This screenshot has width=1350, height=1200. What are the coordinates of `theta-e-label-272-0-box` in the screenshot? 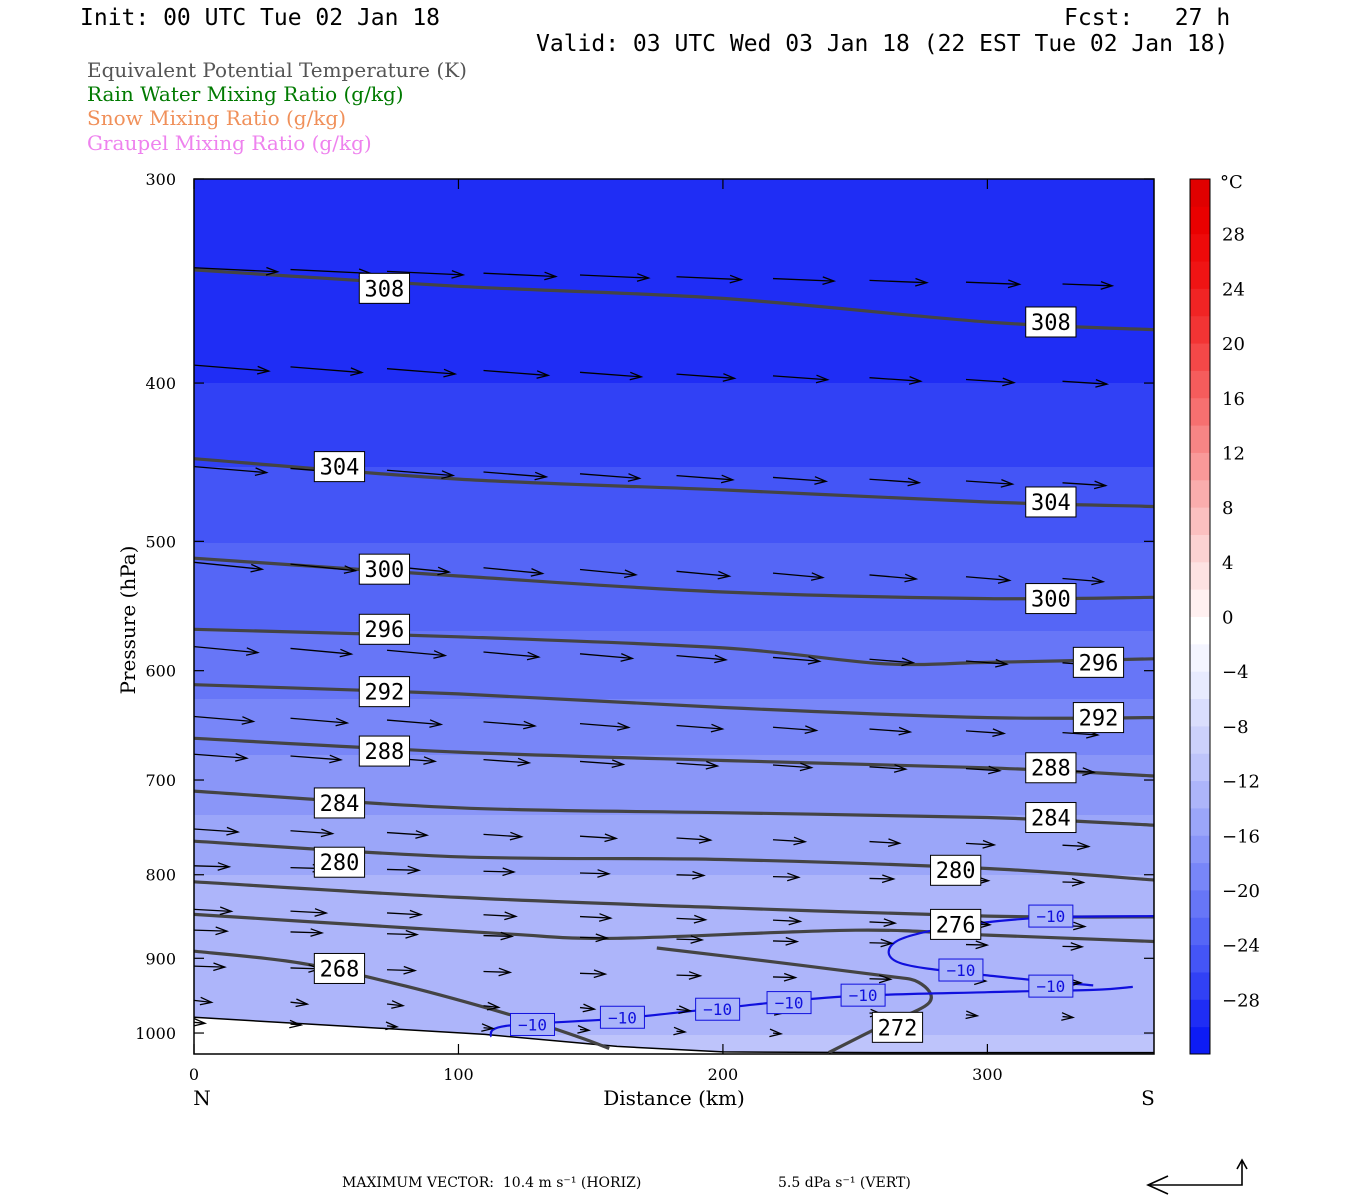 It's located at (897, 1027).